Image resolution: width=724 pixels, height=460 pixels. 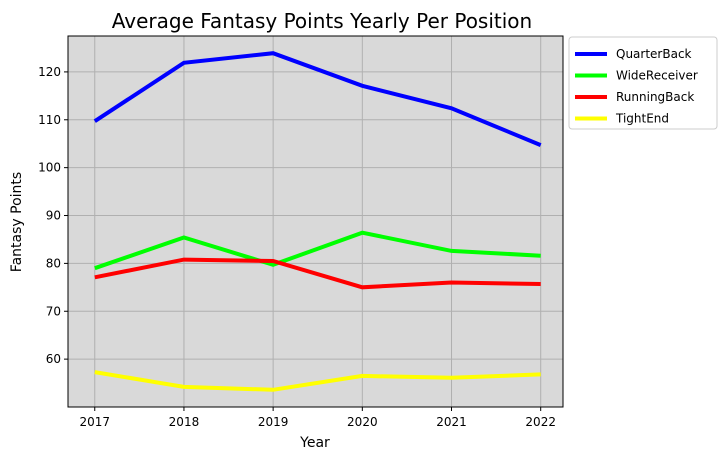 What do you see at coordinates (654, 54) in the screenshot?
I see `legend-label: QuarterBack` at bounding box center [654, 54].